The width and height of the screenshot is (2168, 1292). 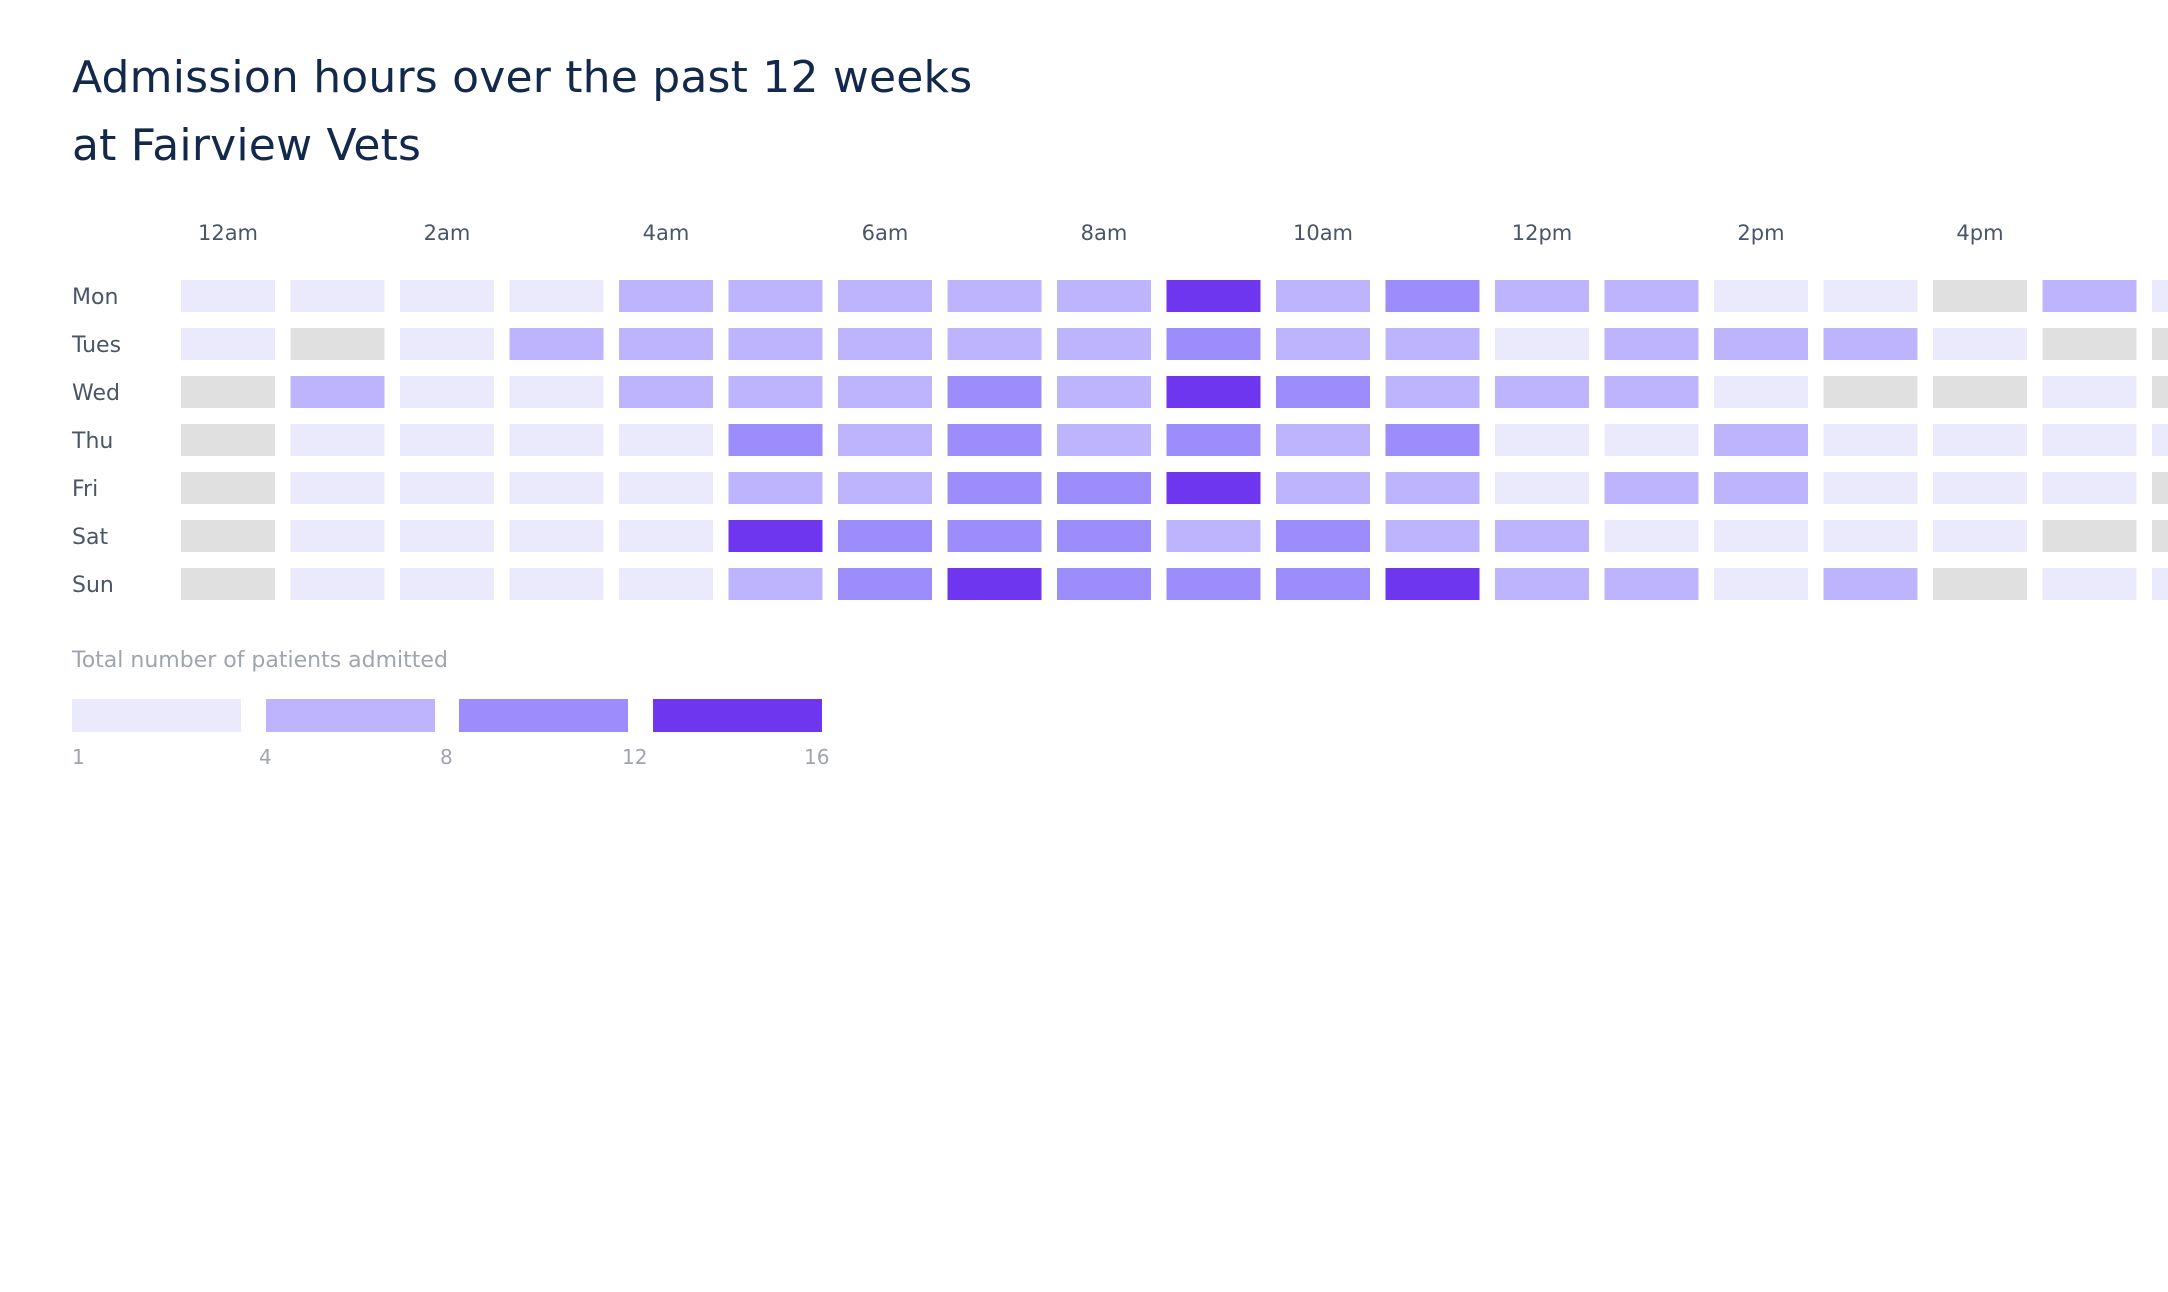 I want to click on x-tick-label-6am: 6am, so click(x=885, y=233).